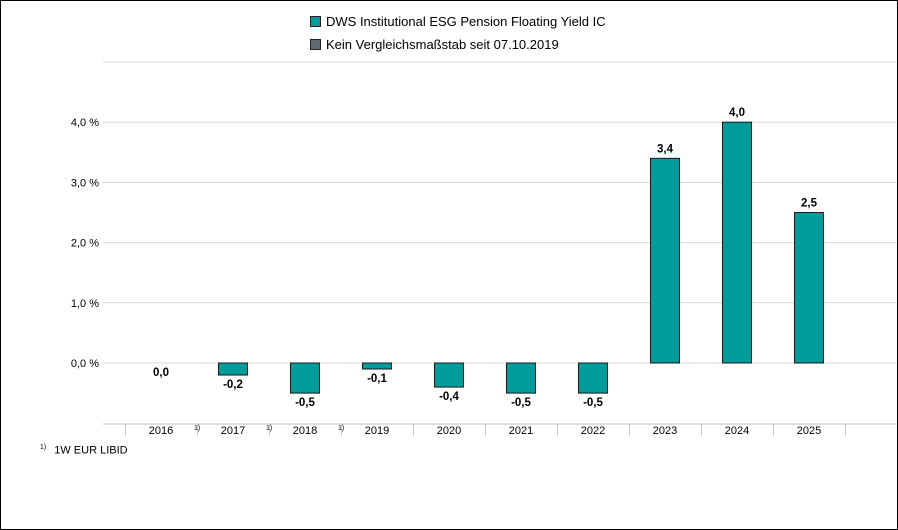 Image resolution: width=898 pixels, height=530 pixels. I want to click on y-tick-label: 1,0 %, so click(85, 304).